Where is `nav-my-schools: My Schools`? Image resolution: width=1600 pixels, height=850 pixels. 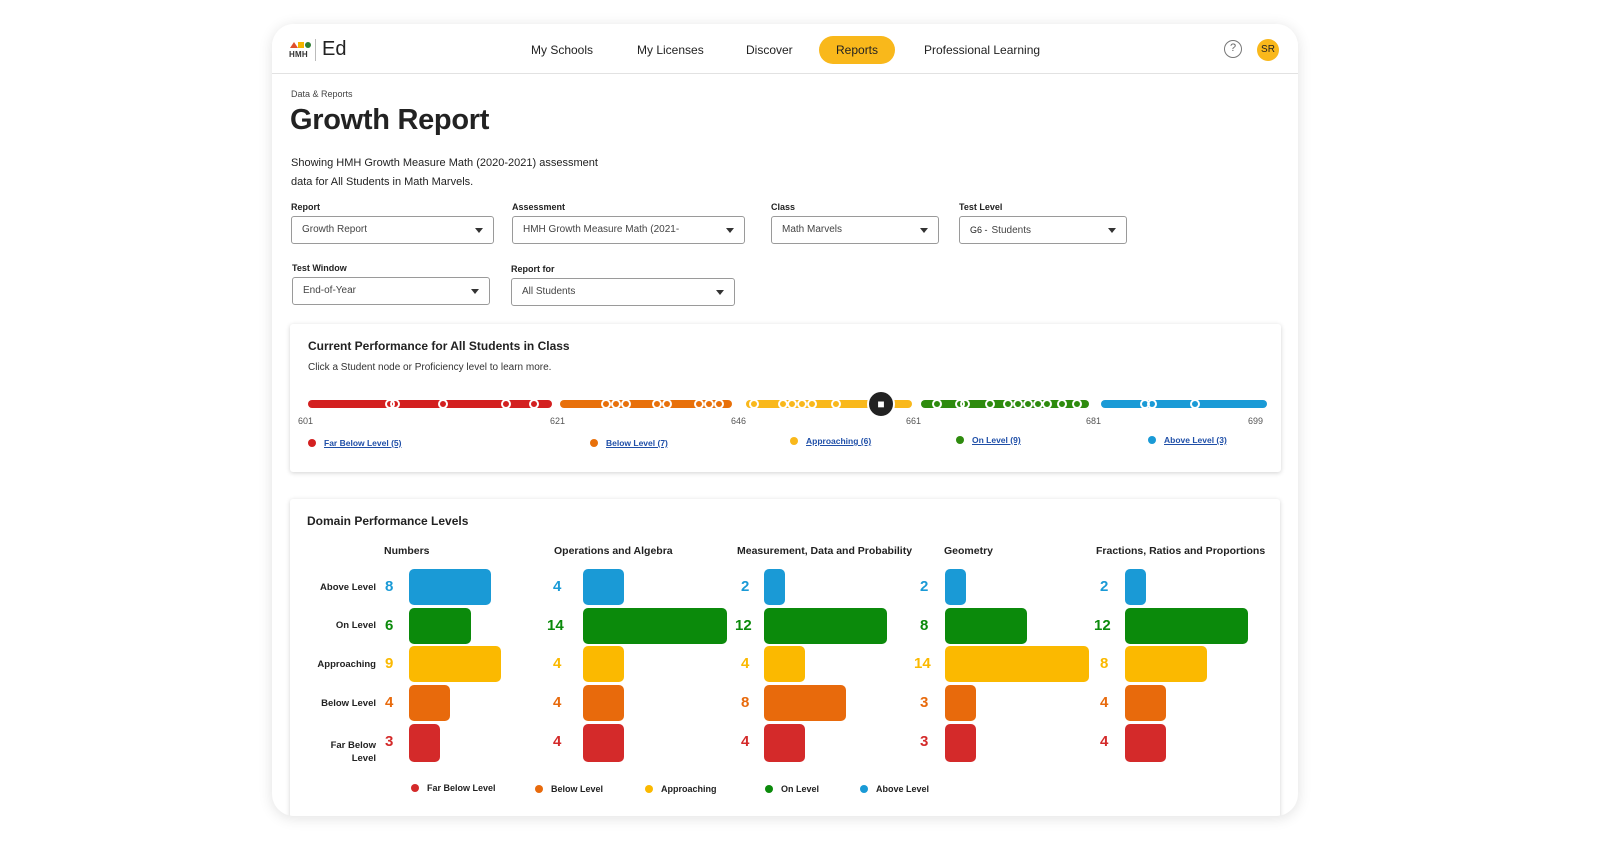 nav-my-schools: My Schools is located at coordinates (562, 50).